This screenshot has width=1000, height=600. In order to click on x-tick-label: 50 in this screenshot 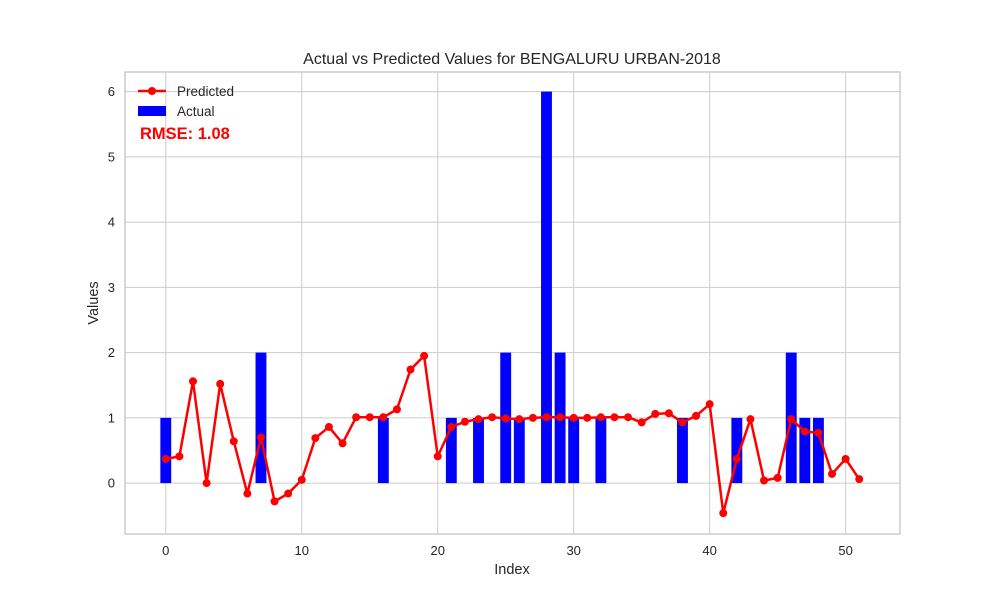, I will do `click(845, 550)`.